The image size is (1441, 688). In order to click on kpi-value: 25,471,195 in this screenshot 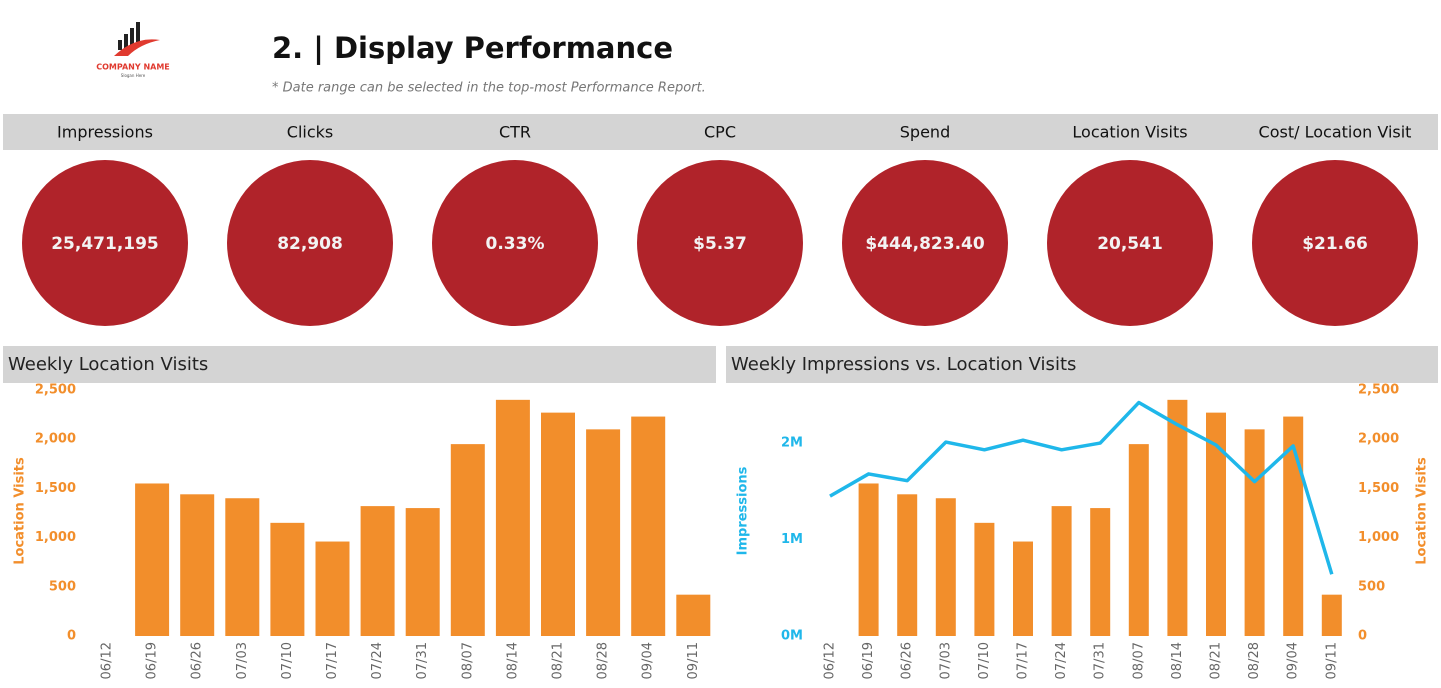, I will do `click(105, 244)`.